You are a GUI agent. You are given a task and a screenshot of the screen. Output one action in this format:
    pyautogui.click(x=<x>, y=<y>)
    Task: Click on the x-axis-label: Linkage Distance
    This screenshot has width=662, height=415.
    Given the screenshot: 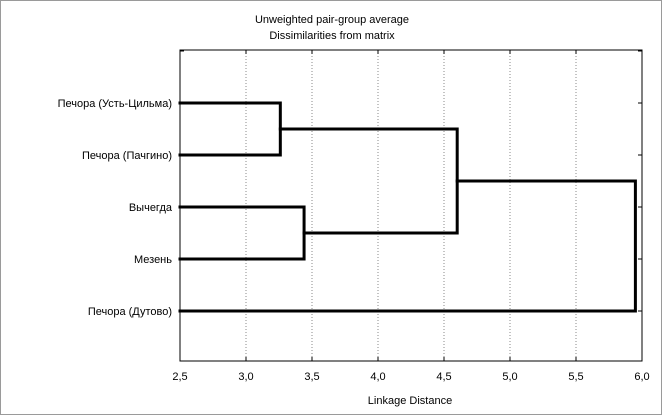 What is the action you would take?
    pyautogui.click(x=410, y=401)
    